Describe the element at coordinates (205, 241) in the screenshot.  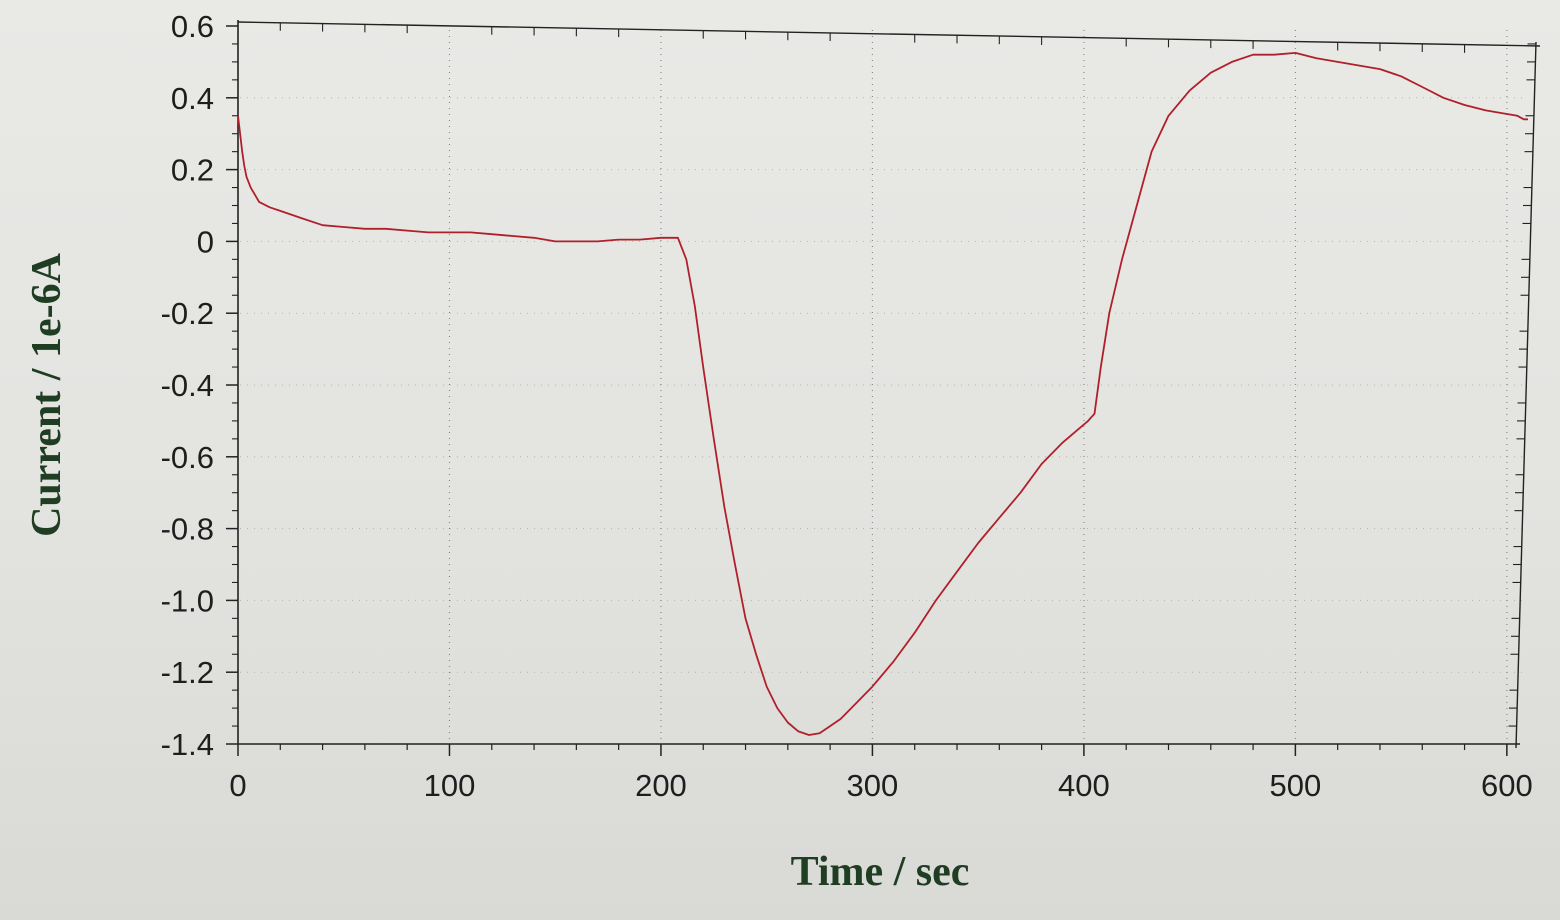
I see `y-tick-label: 0` at that location.